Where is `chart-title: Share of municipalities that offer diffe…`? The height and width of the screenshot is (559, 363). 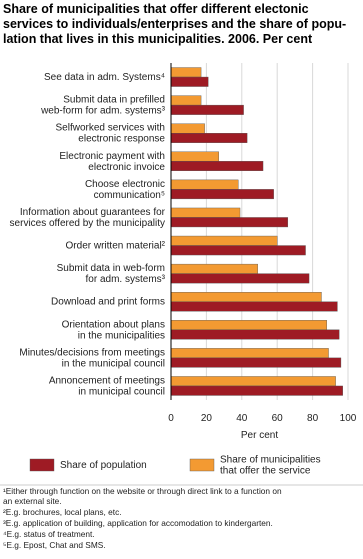
chart-title: Share of municipalities that offer diffe… is located at coordinates (174, 24).